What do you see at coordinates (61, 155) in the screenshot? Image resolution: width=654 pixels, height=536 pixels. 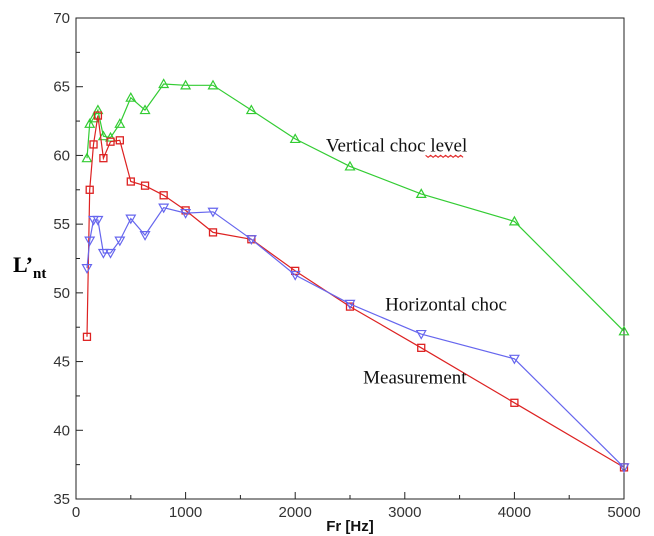 I see `y-tick-label: 60` at bounding box center [61, 155].